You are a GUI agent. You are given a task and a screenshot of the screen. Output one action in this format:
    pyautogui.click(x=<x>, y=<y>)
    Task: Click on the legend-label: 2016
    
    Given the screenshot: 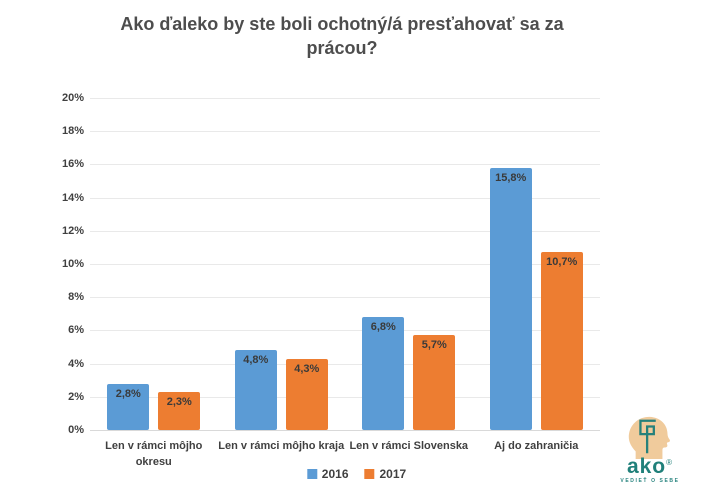 What is the action you would take?
    pyautogui.click(x=335, y=474)
    